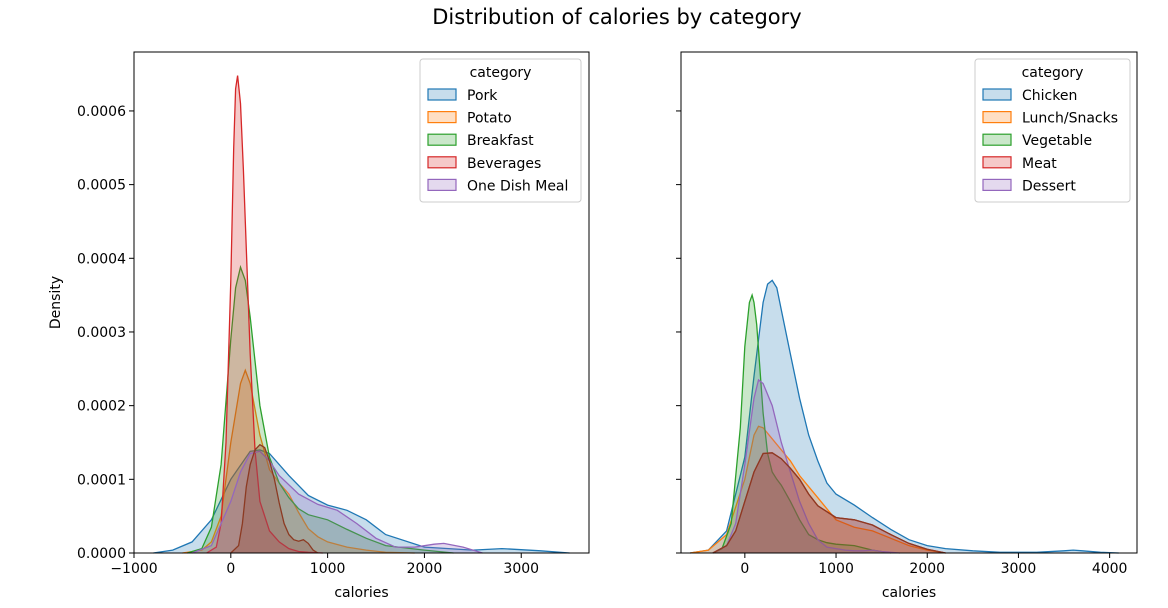  Describe the element at coordinates (616, 17) in the screenshot. I see `figure-title: Distribution of calories by category` at that location.